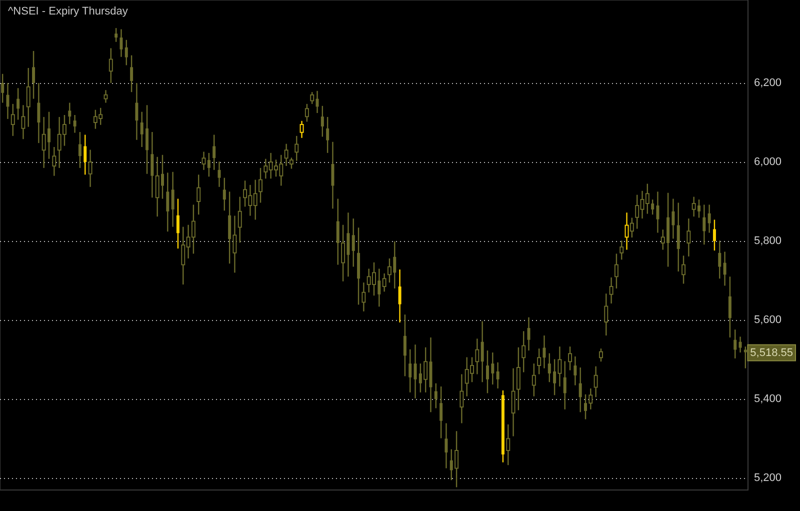 This screenshot has height=511, width=800. Describe the element at coordinates (68, 12) in the screenshot. I see `chart-title: ^NSEI - Expiry Thursday` at that location.